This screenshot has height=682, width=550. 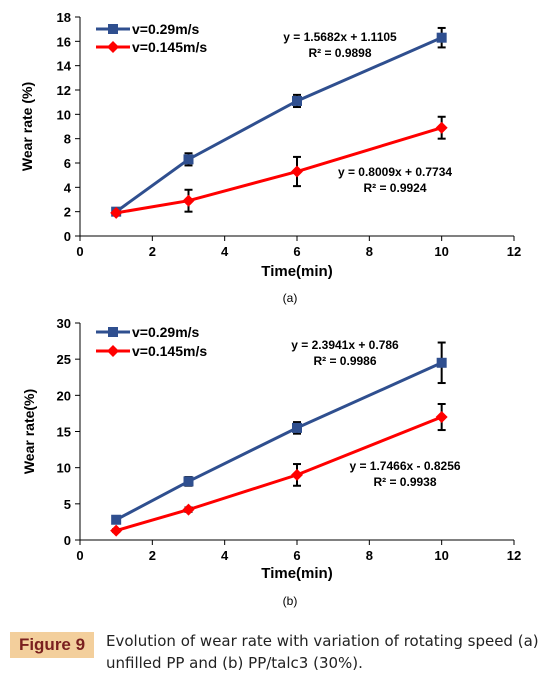 I want to click on equation-2: y = 0.8009x + 0.7734, so click(x=395, y=172).